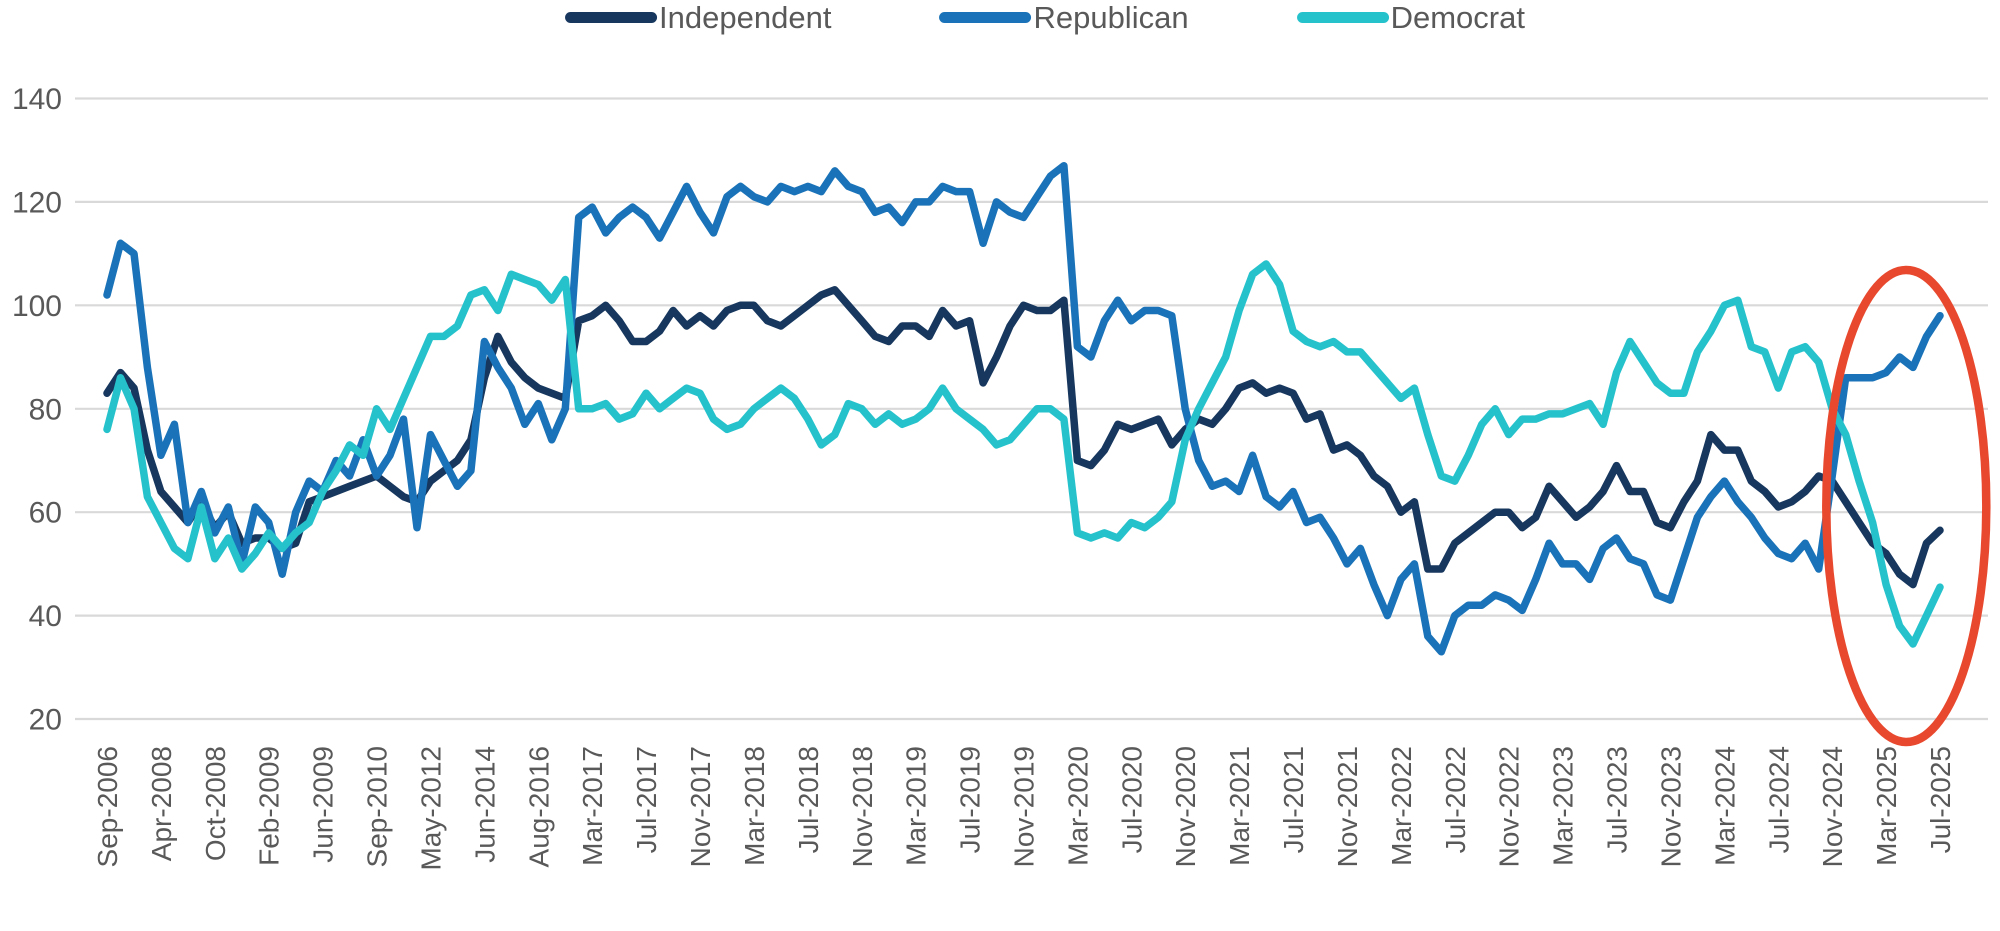 The height and width of the screenshot is (931, 2000). I want to click on x-axis-label-Nov-2021: Nov-2021, so click(1347, 806).